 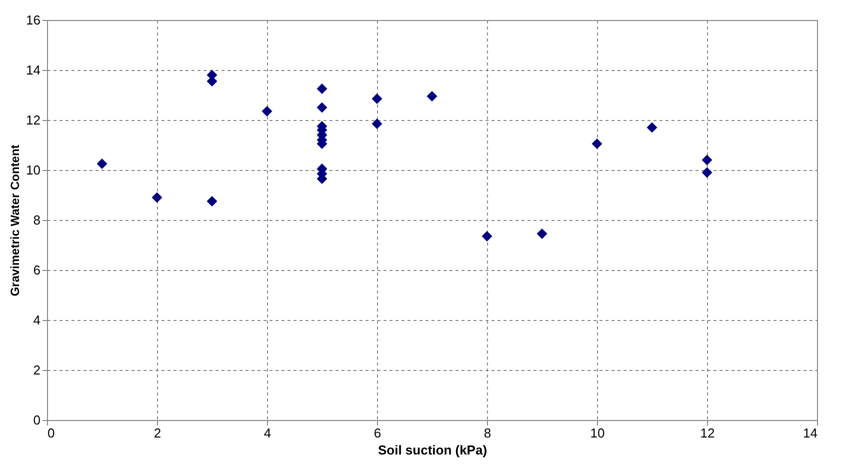 What do you see at coordinates (36, 270) in the screenshot?
I see `y-tick-label: 6` at bounding box center [36, 270].